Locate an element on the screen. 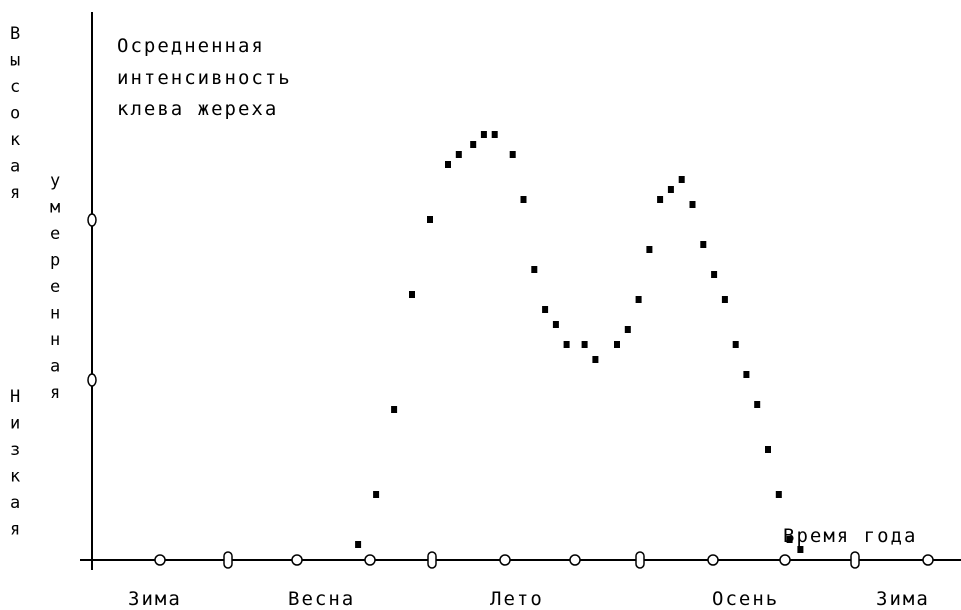 The width and height of the screenshot is (961, 610). y-level-moderate-letter: а is located at coordinates (55, 367).